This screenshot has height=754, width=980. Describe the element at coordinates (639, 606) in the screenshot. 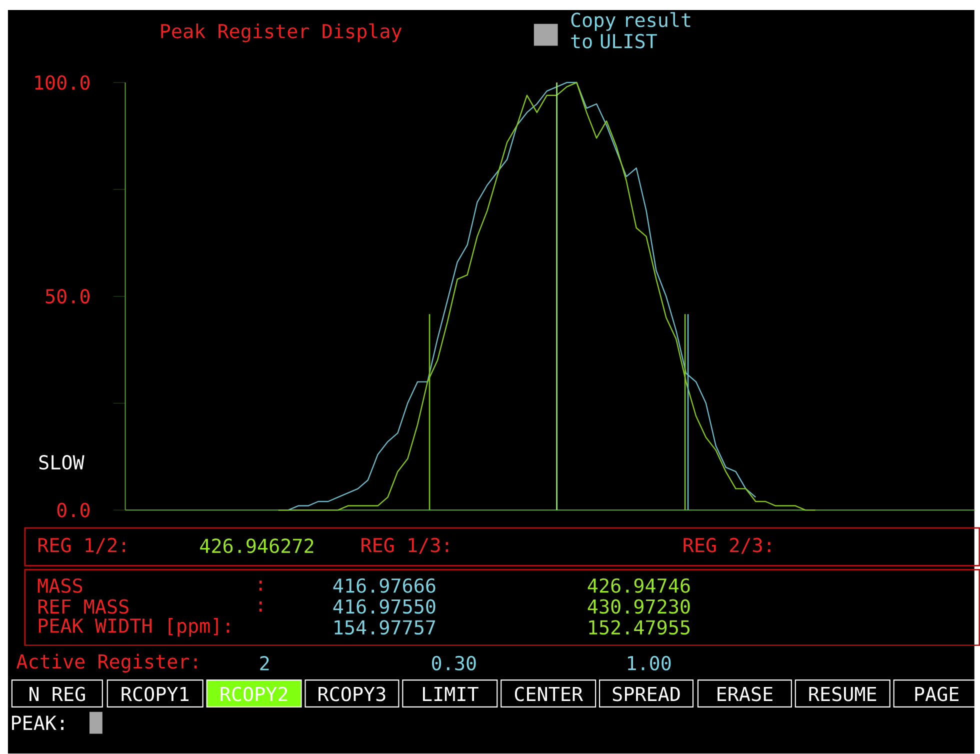

I see `text: 430.97230` at that location.